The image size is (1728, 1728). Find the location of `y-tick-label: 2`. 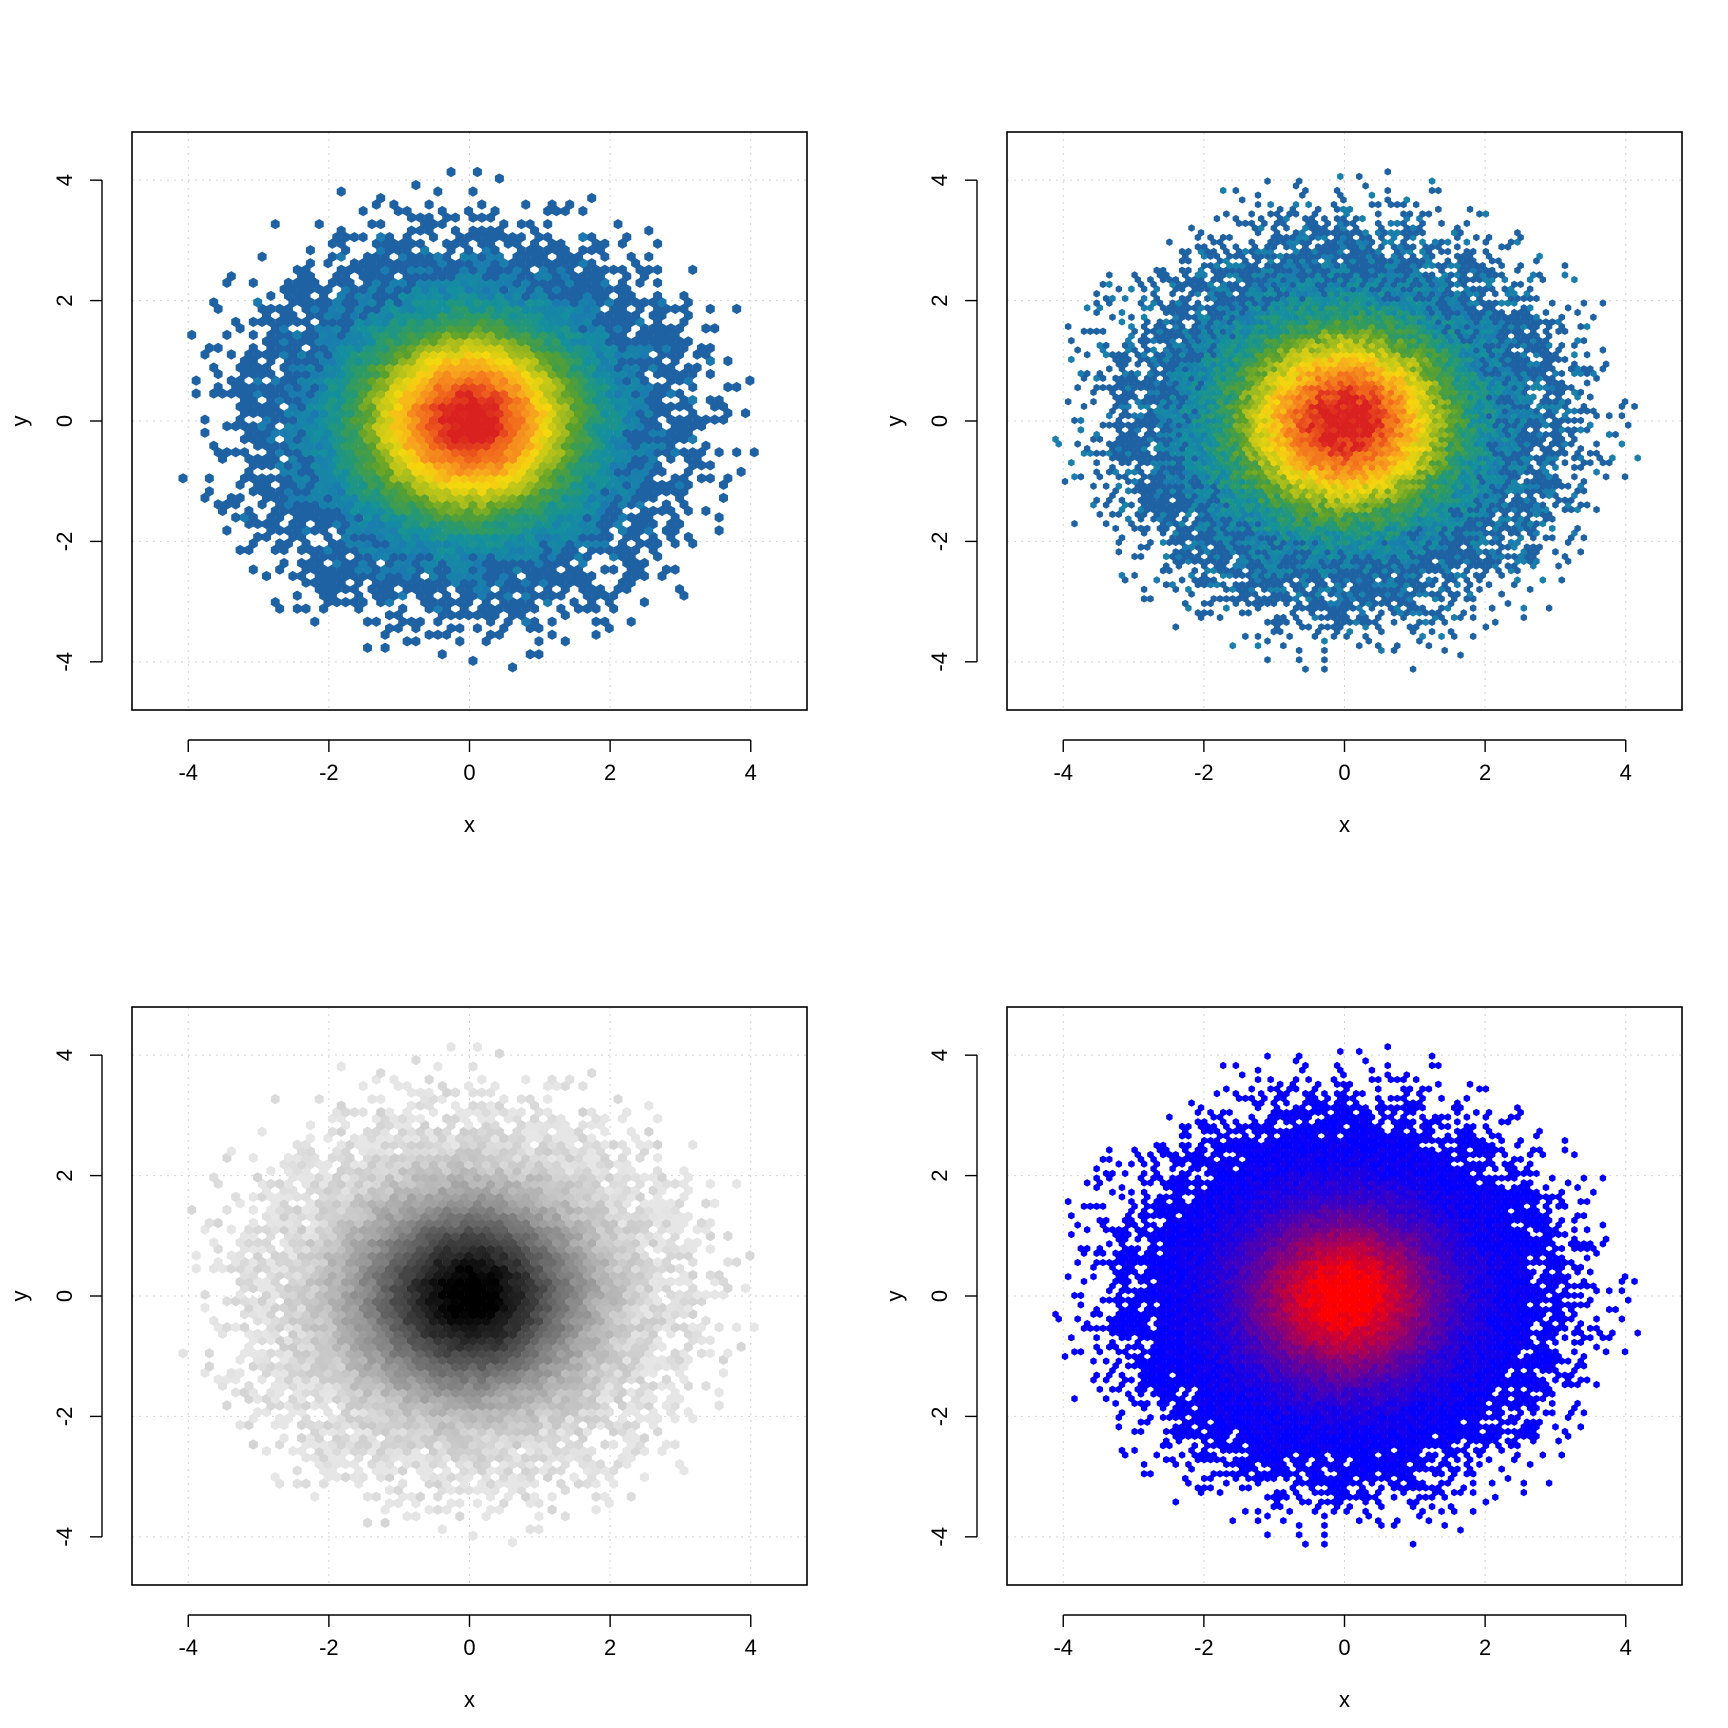

y-tick-label: 2 is located at coordinates (64, 300).